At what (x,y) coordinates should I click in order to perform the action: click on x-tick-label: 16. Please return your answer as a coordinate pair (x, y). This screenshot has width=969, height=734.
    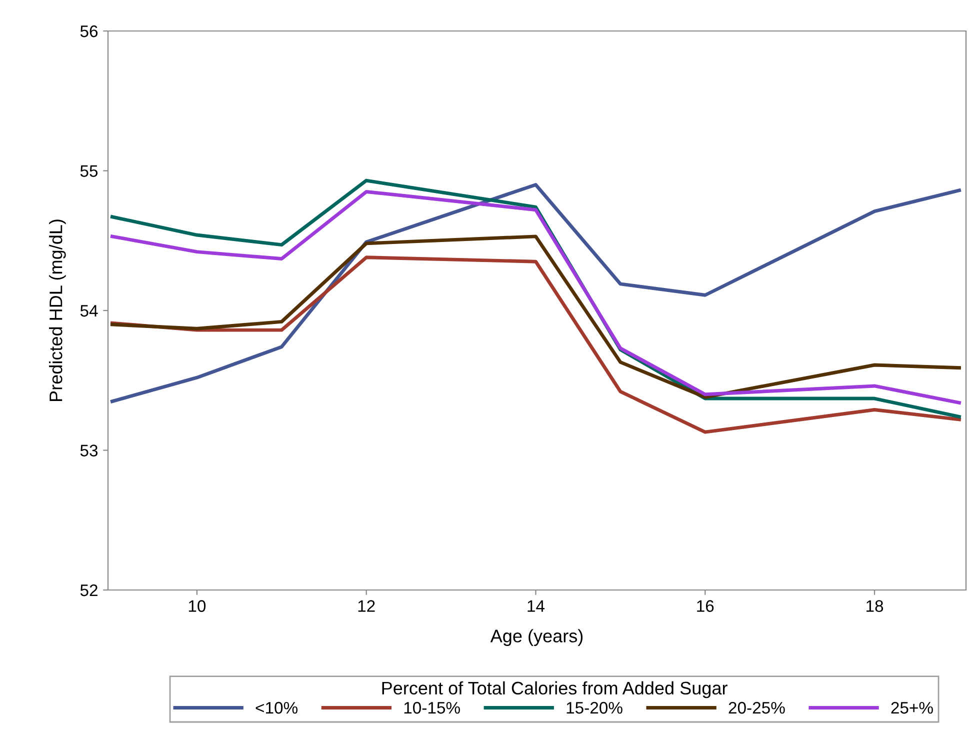
    Looking at the image, I should click on (705, 606).